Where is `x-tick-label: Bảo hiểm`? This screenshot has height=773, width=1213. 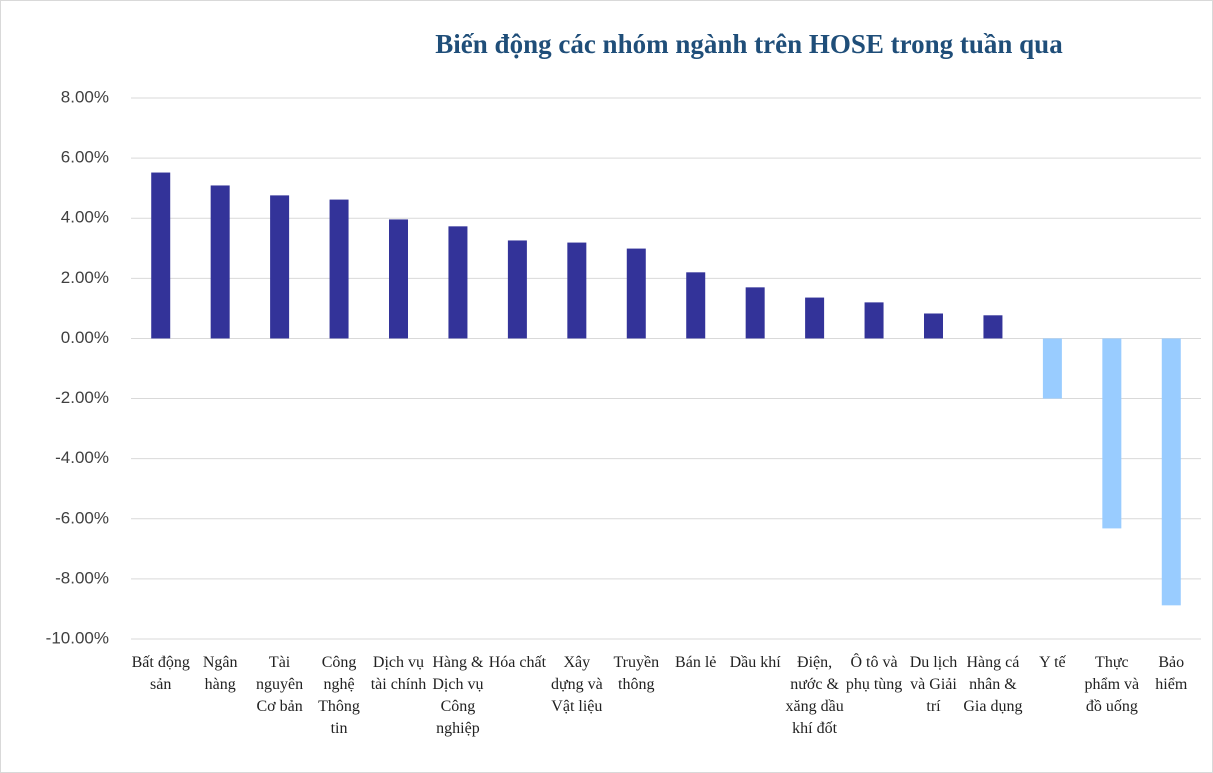 x-tick-label: Bảo hiểm is located at coordinates (1171, 673).